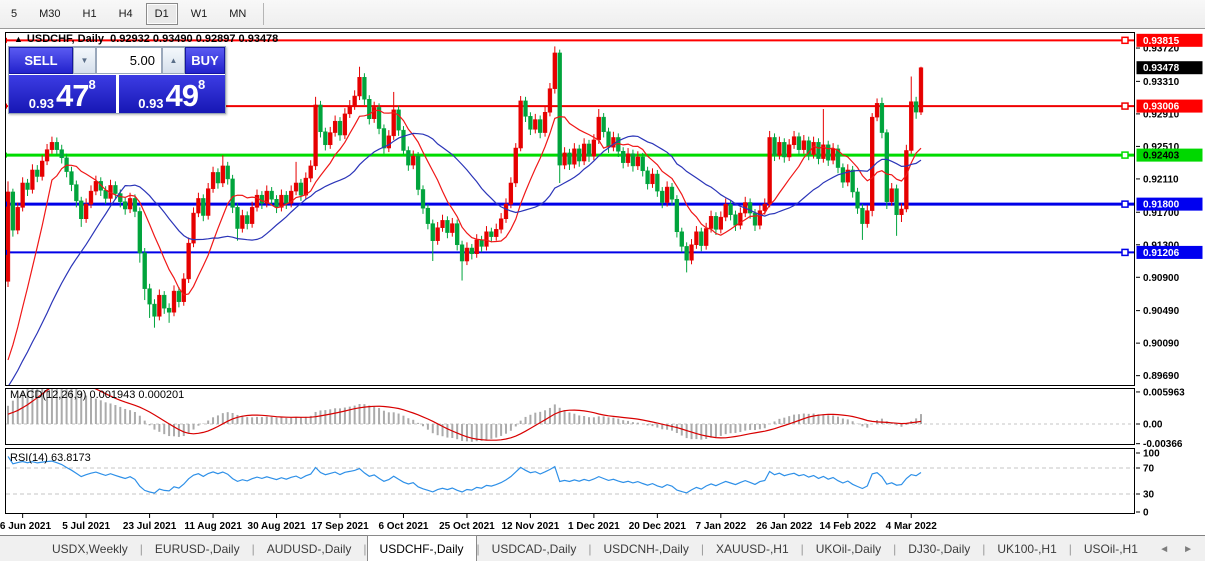 This screenshot has width=1205, height=561. Describe the element at coordinates (847, 526) in the screenshot. I see `svg-text: 14 Feb 2022` at that location.